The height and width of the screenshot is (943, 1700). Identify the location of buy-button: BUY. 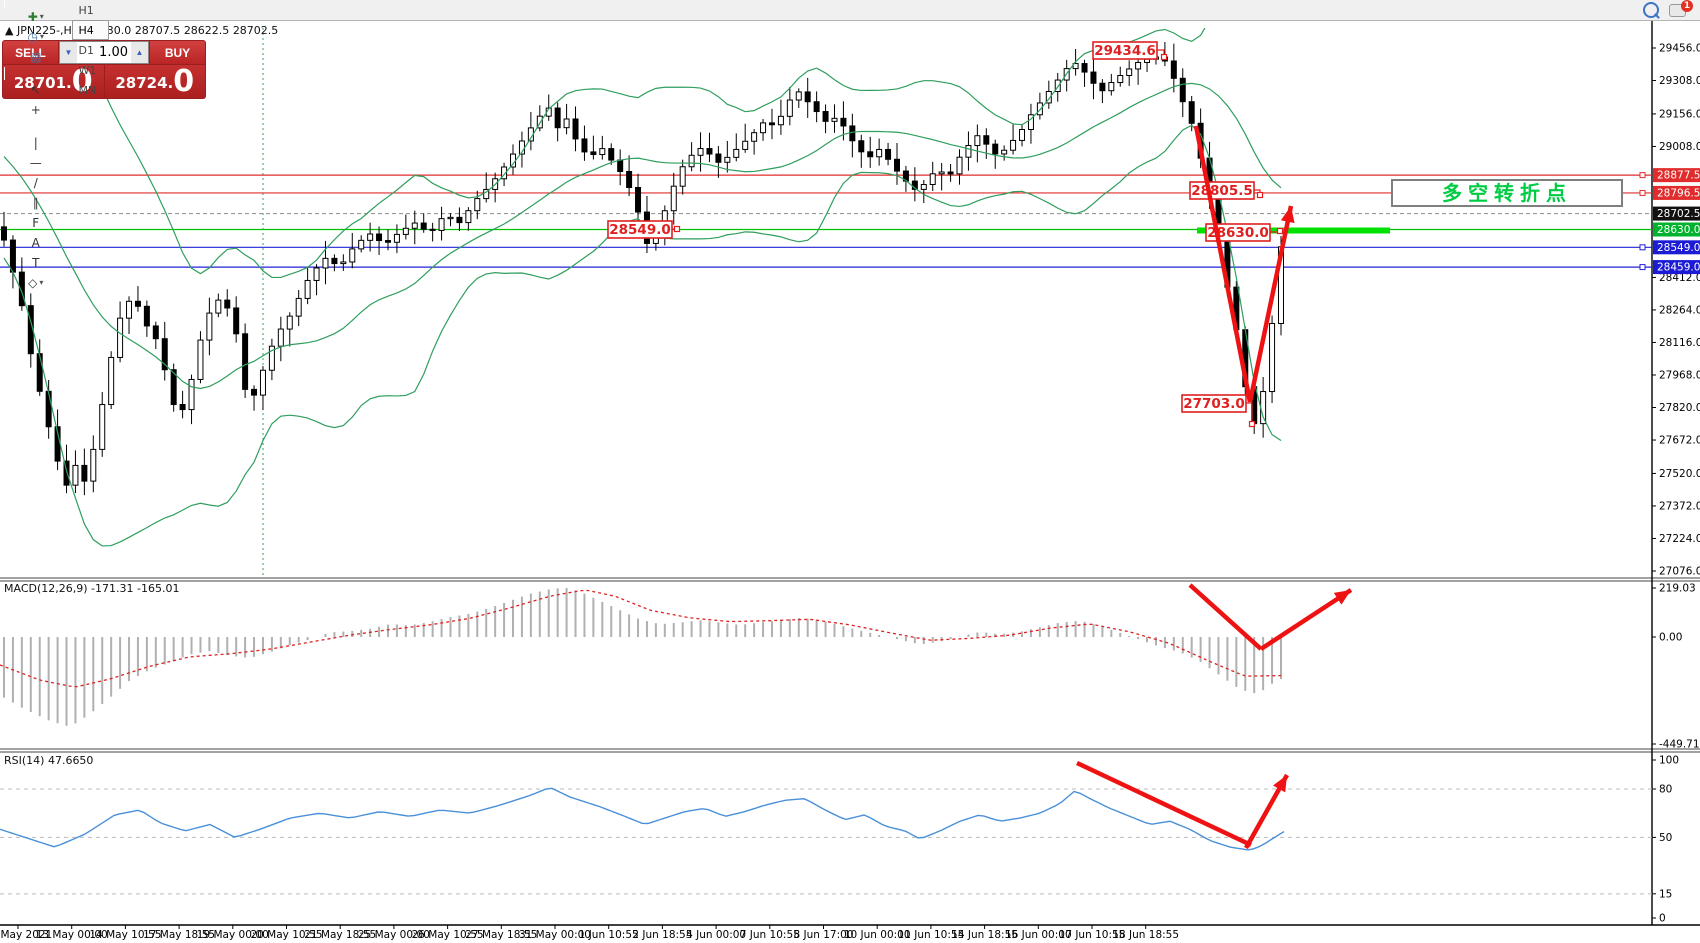
(177, 52).